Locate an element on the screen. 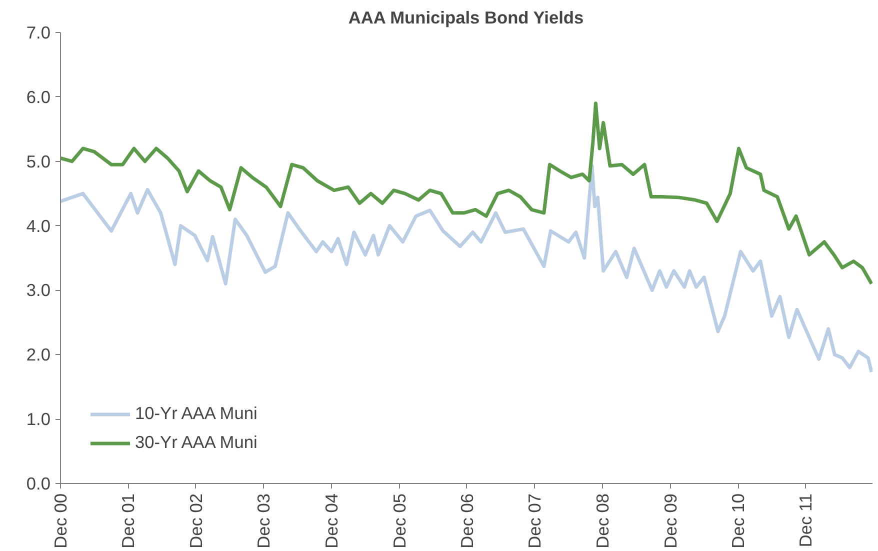  y-tick-label: 6.0 is located at coordinates (38, 96).